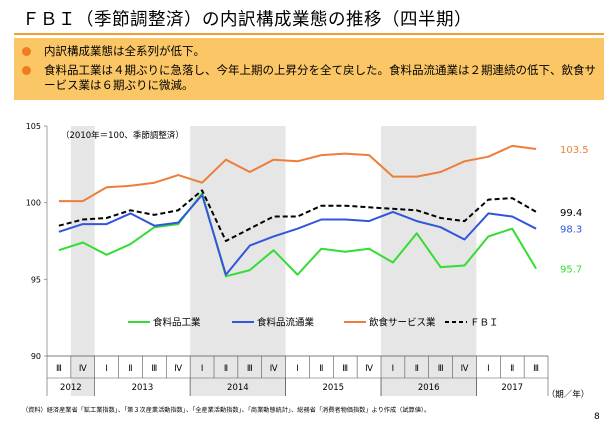  I want to click on x-unit-label: （期／年）, so click(568, 394).